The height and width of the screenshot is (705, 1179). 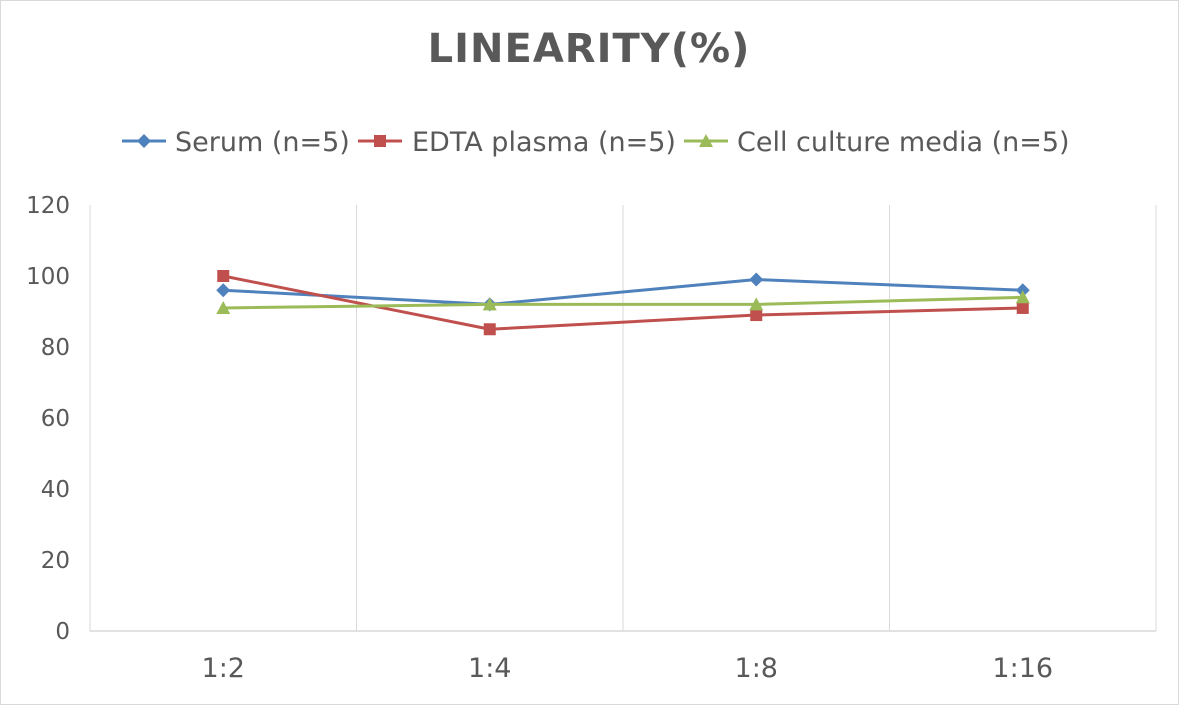 I want to click on x-tick-label: 1:16, so click(x=1022, y=668).